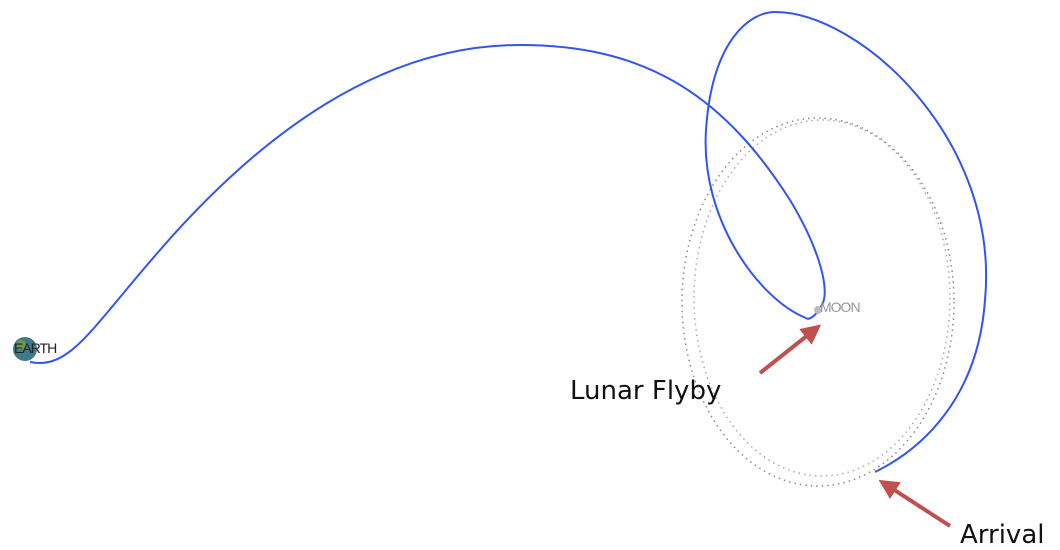 Image resolution: width=1060 pixels, height=550 pixels. What do you see at coordinates (35, 348) in the screenshot?
I see `earth-label: EARTH` at bounding box center [35, 348].